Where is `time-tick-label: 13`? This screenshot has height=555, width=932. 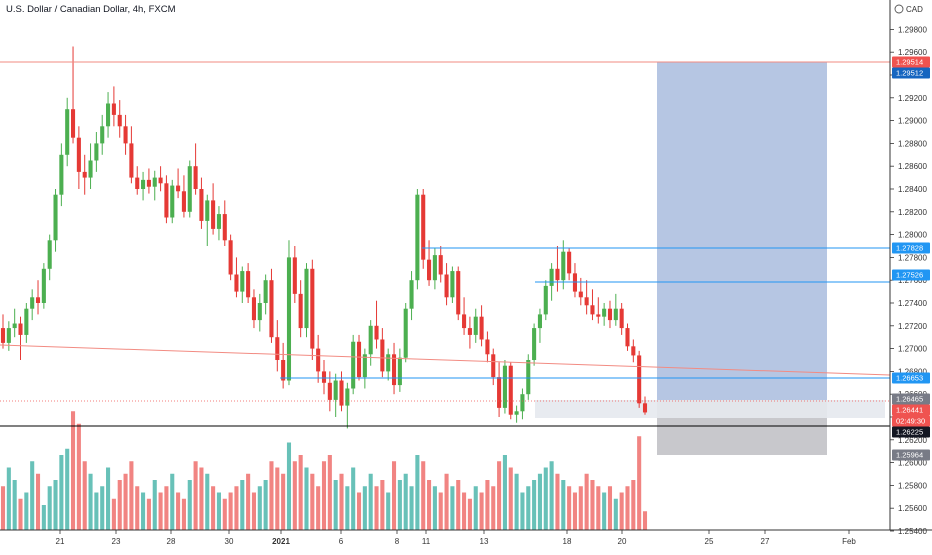 time-tick-label: 13 is located at coordinates (484, 541).